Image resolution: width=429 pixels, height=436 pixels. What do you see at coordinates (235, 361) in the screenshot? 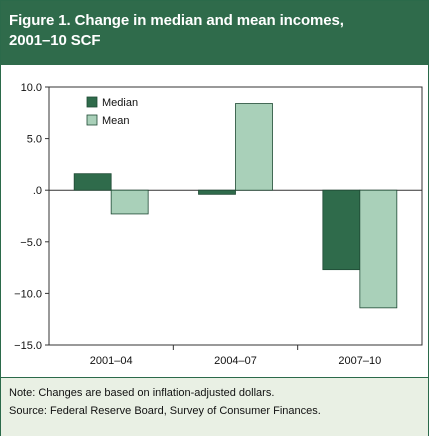
I see `x-tick-label: 2004–07` at bounding box center [235, 361].